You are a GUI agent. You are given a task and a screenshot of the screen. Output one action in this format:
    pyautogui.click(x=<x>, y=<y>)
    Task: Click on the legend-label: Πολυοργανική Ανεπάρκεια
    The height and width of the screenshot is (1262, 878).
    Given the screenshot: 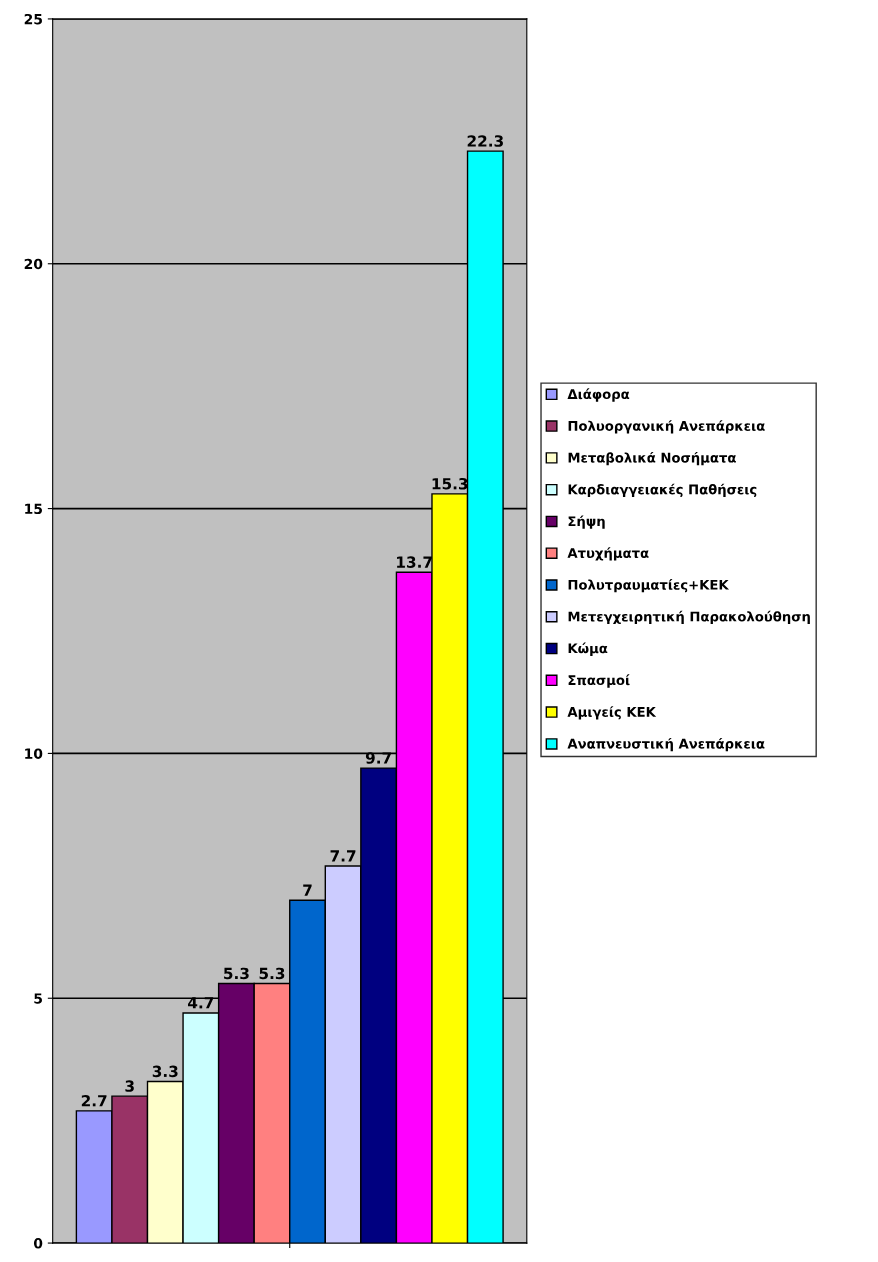 What is the action you would take?
    pyautogui.click(x=666, y=427)
    